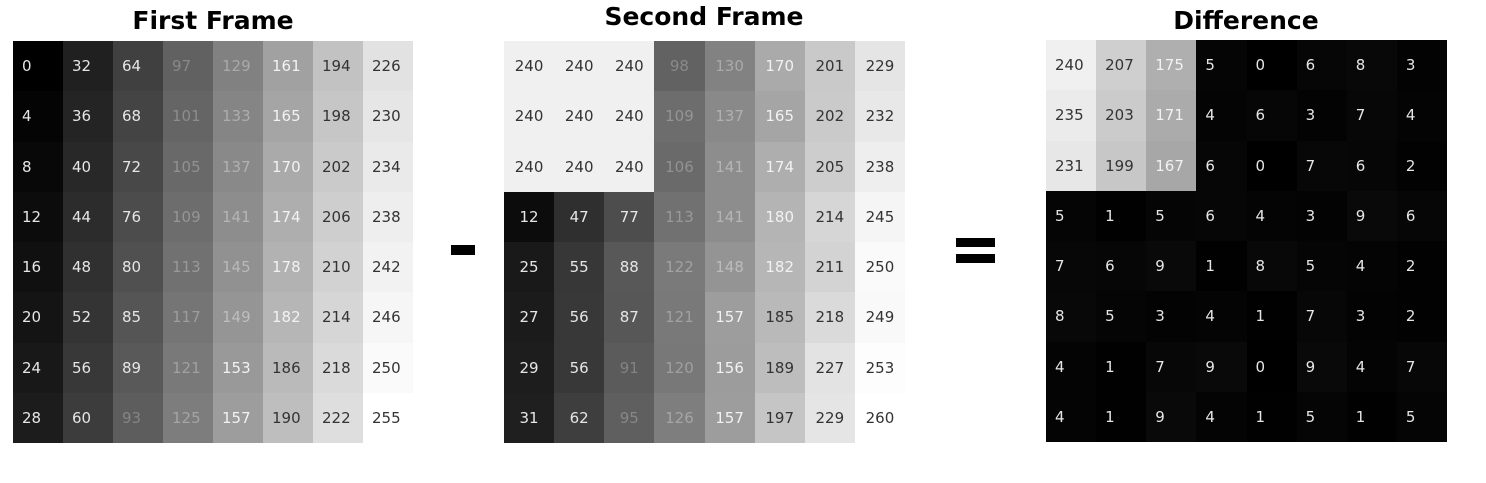 This screenshot has width=1486, height=483. Describe the element at coordinates (38, 367) in the screenshot. I see `first-frame-cell: 24` at that location.